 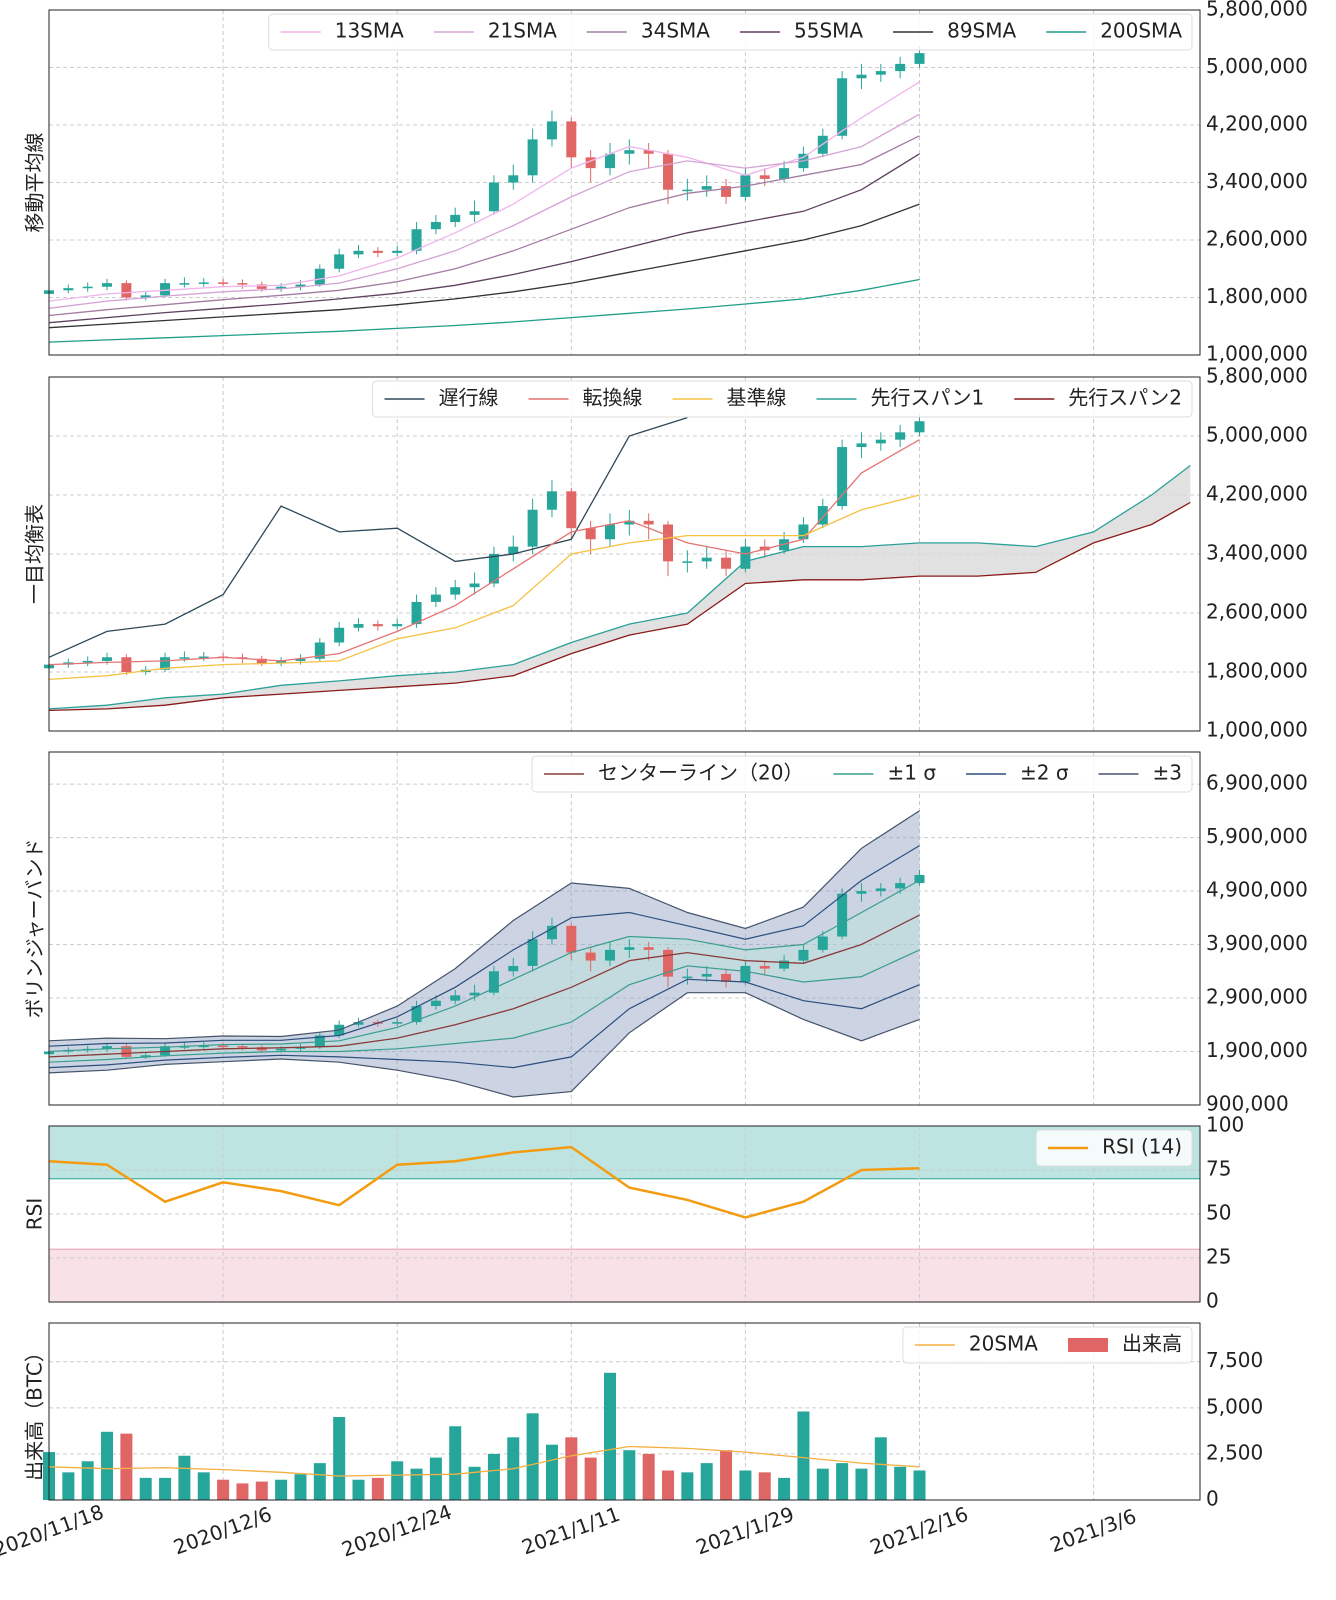 I want to click on y-tick-label: 0, so click(x=1212, y=1301).